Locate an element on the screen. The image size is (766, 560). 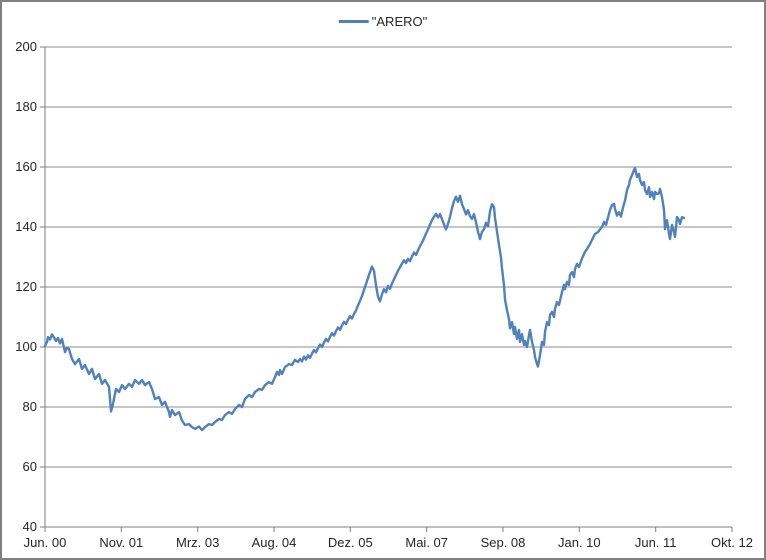
legend: "ARERO" is located at coordinates (383, 21).